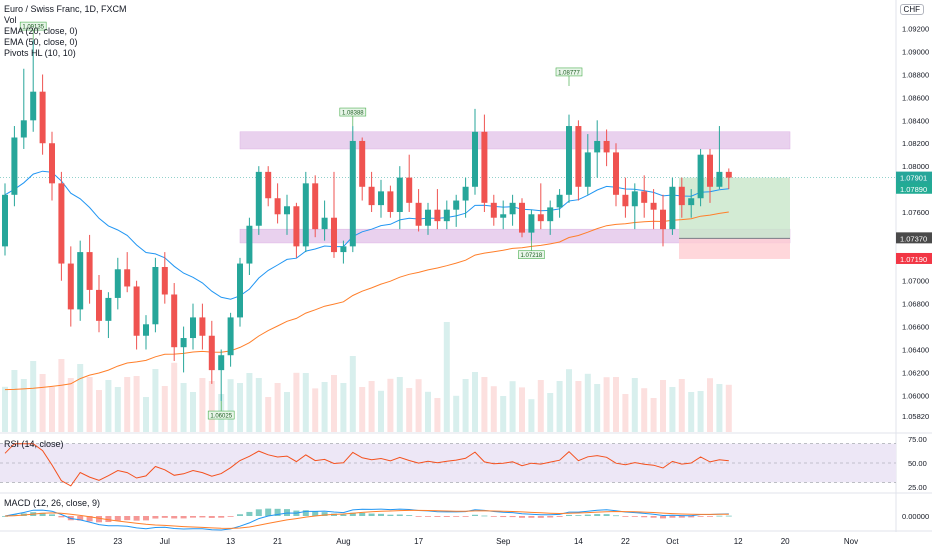  Describe the element at coordinates (915, 349) in the screenshot. I see `price-tick-label: 1.06400` at that location.